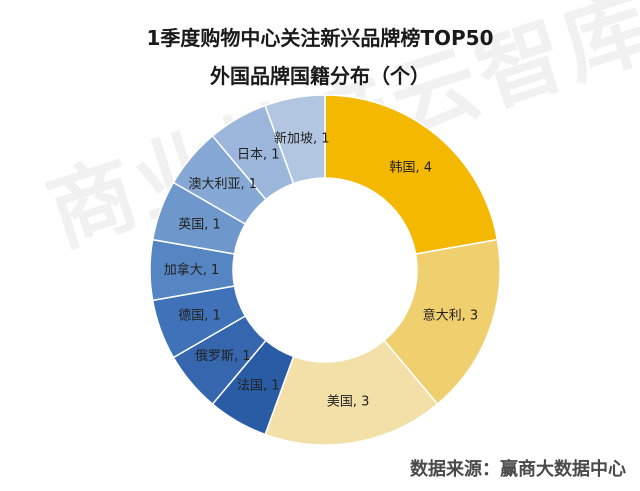  Describe the element at coordinates (222, 184) in the screenshot. I see `slice-label-8: 澳大利亚, 1` at that location.